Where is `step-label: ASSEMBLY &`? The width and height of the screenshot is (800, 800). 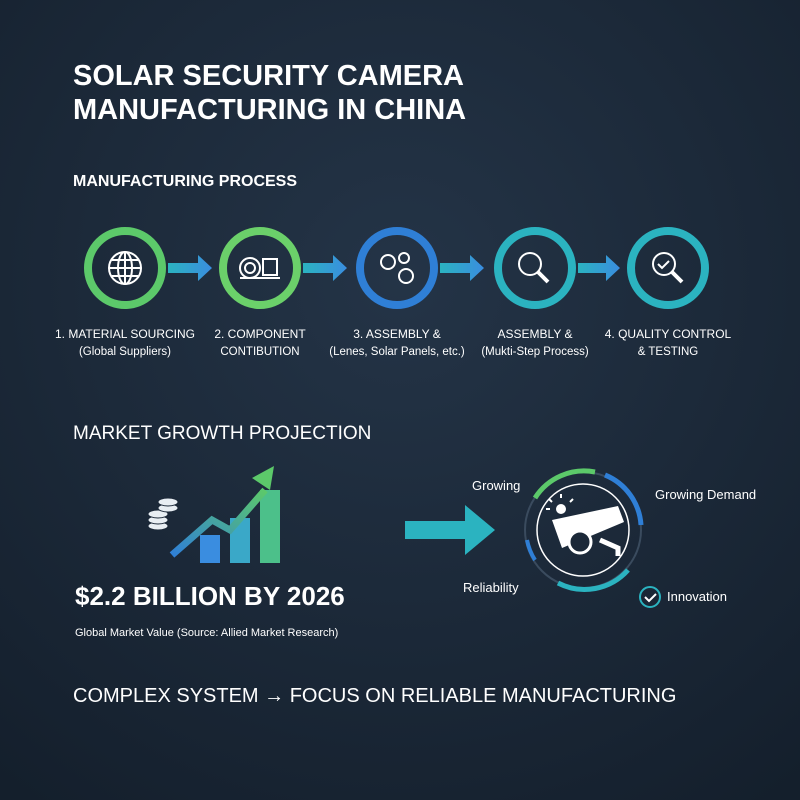
step-label: ASSEMBLY & is located at coordinates (535, 334).